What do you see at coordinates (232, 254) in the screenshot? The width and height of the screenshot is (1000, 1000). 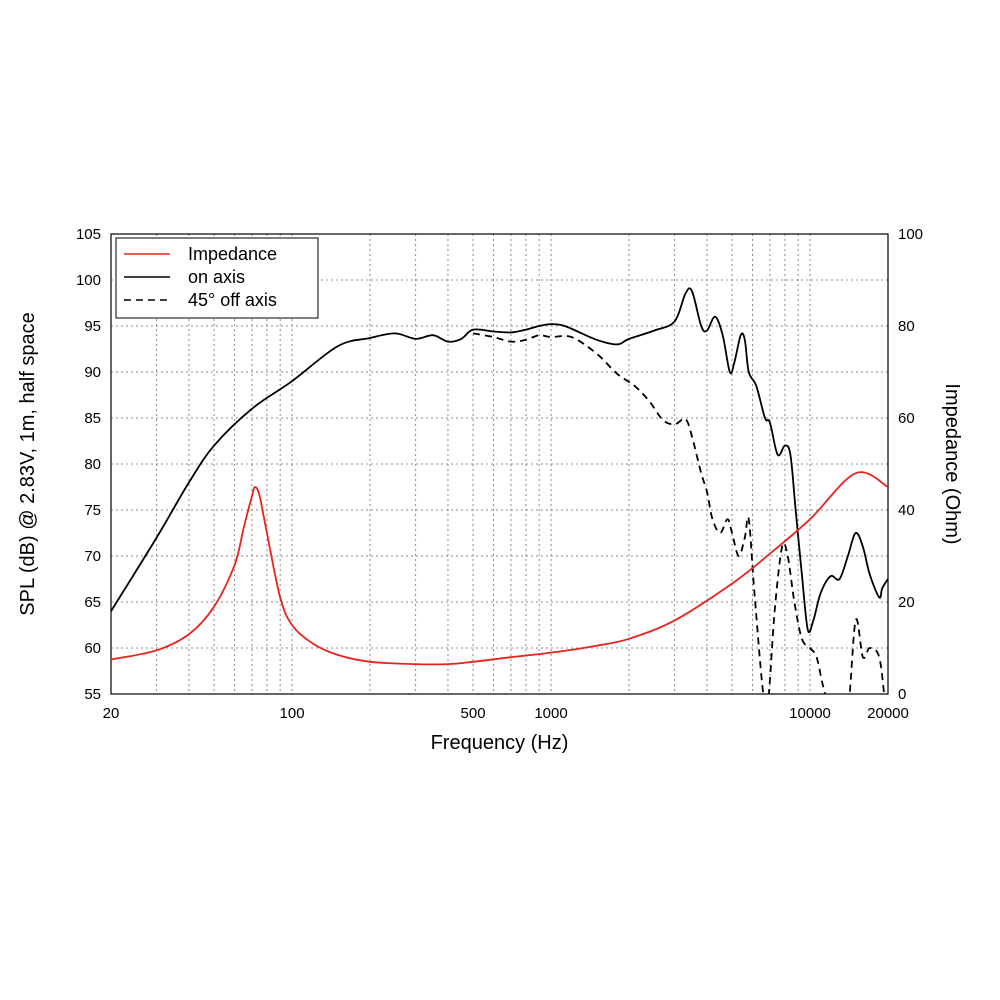 I see `legend-label-impedance: Impedance` at bounding box center [232, 254].